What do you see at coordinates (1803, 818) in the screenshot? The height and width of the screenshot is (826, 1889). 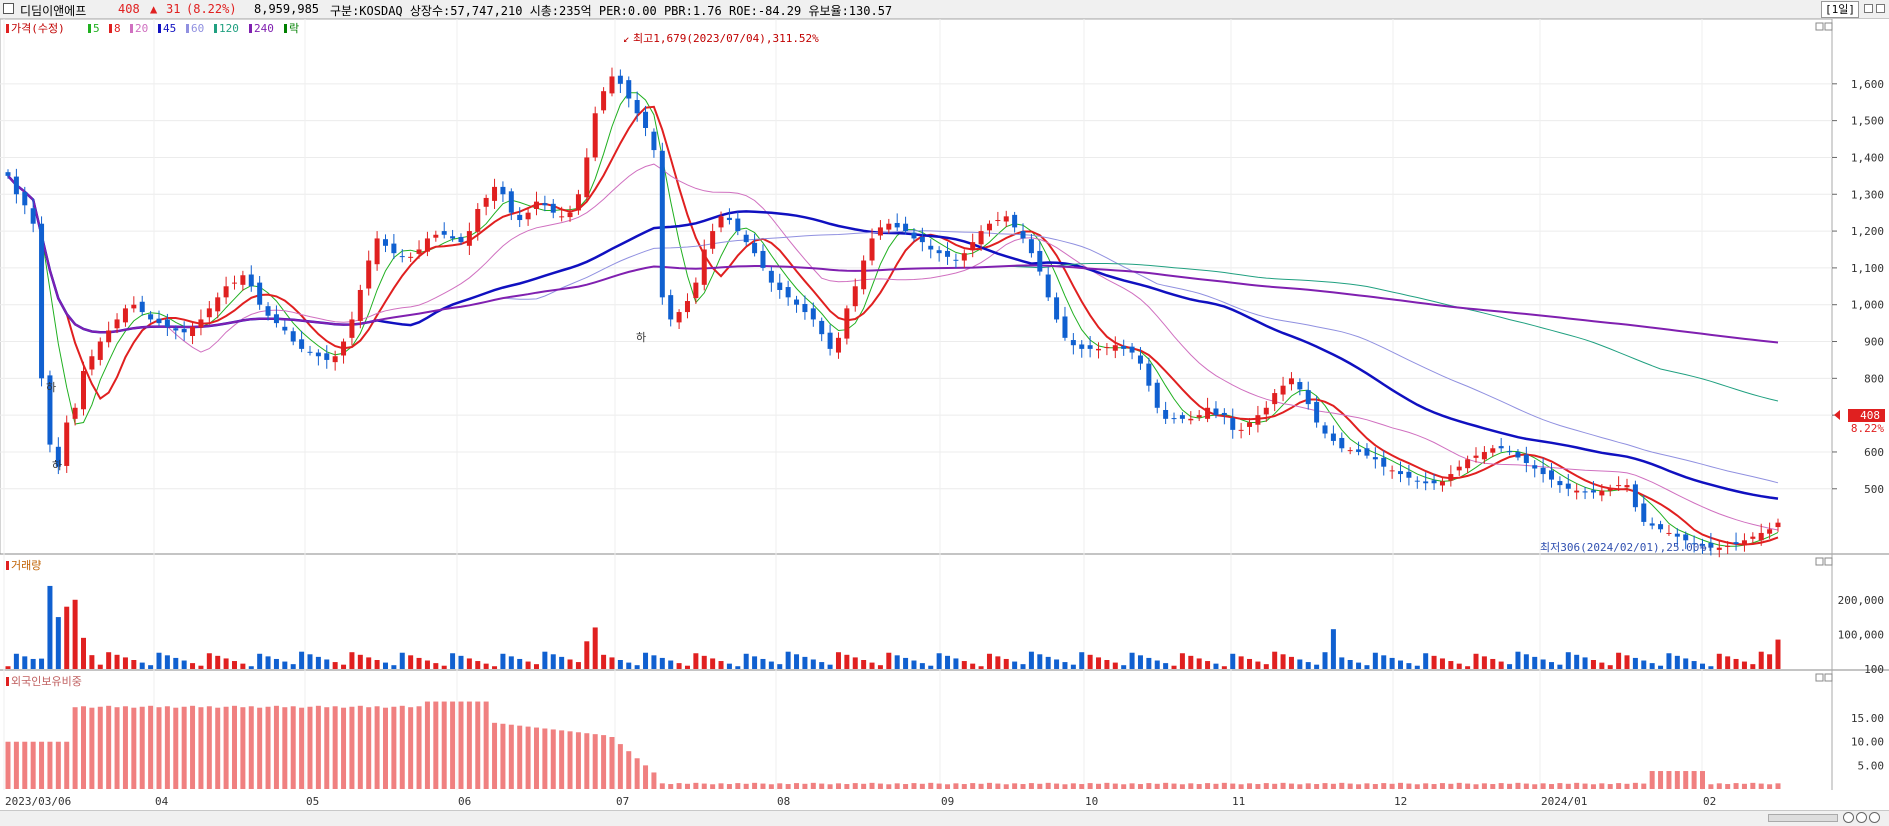 I see `chart-scrollbar` at bounding box center [1803, 818].